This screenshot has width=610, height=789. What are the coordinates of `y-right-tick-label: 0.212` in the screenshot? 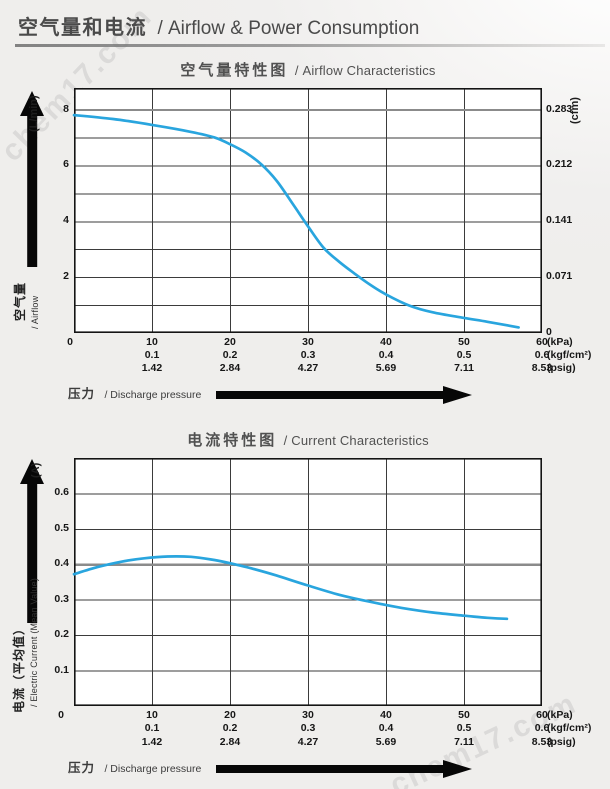 It's located at (559, 164).